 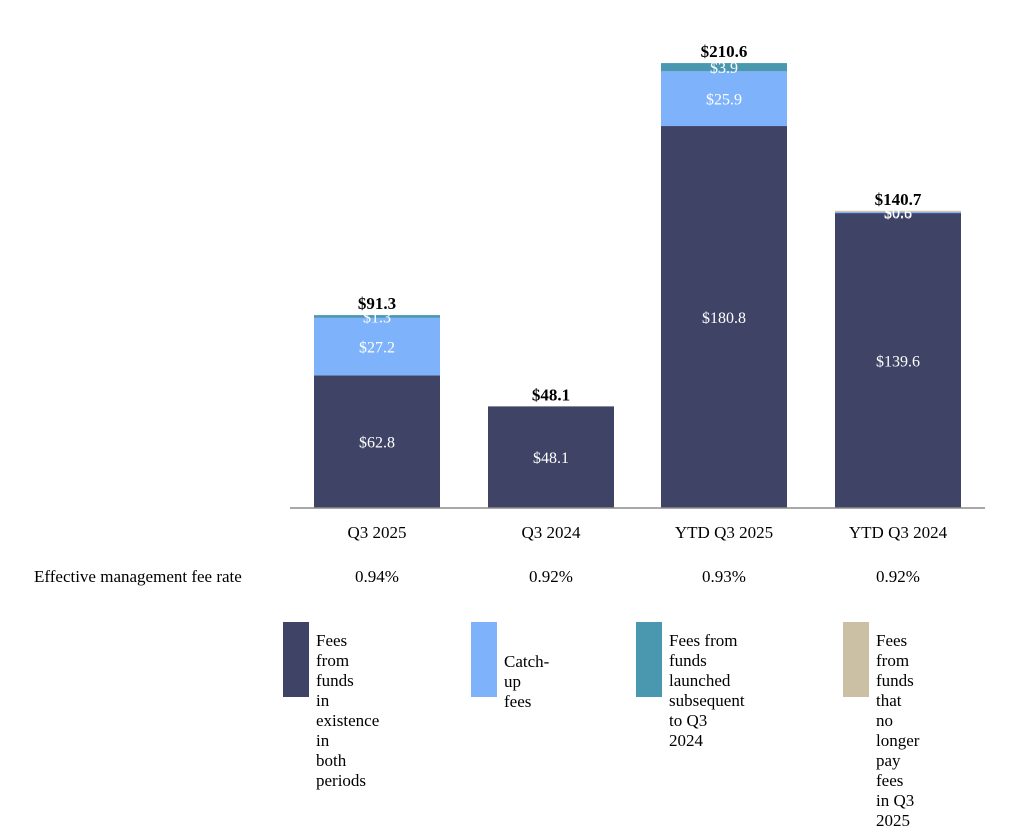 I want to click on data-label: $62.8, so click(x=377, y=443).